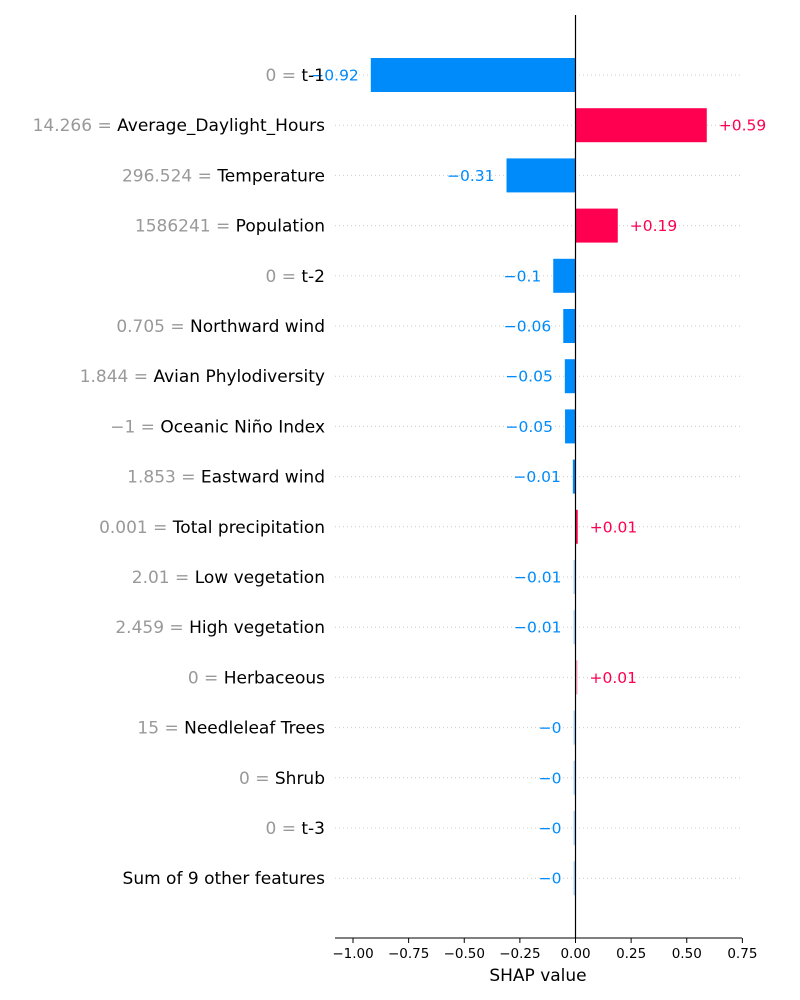 The height and width of the screenshot is (1000, 800). I want to click on feature-label-16: 0 = t-3, so click(295, 829).